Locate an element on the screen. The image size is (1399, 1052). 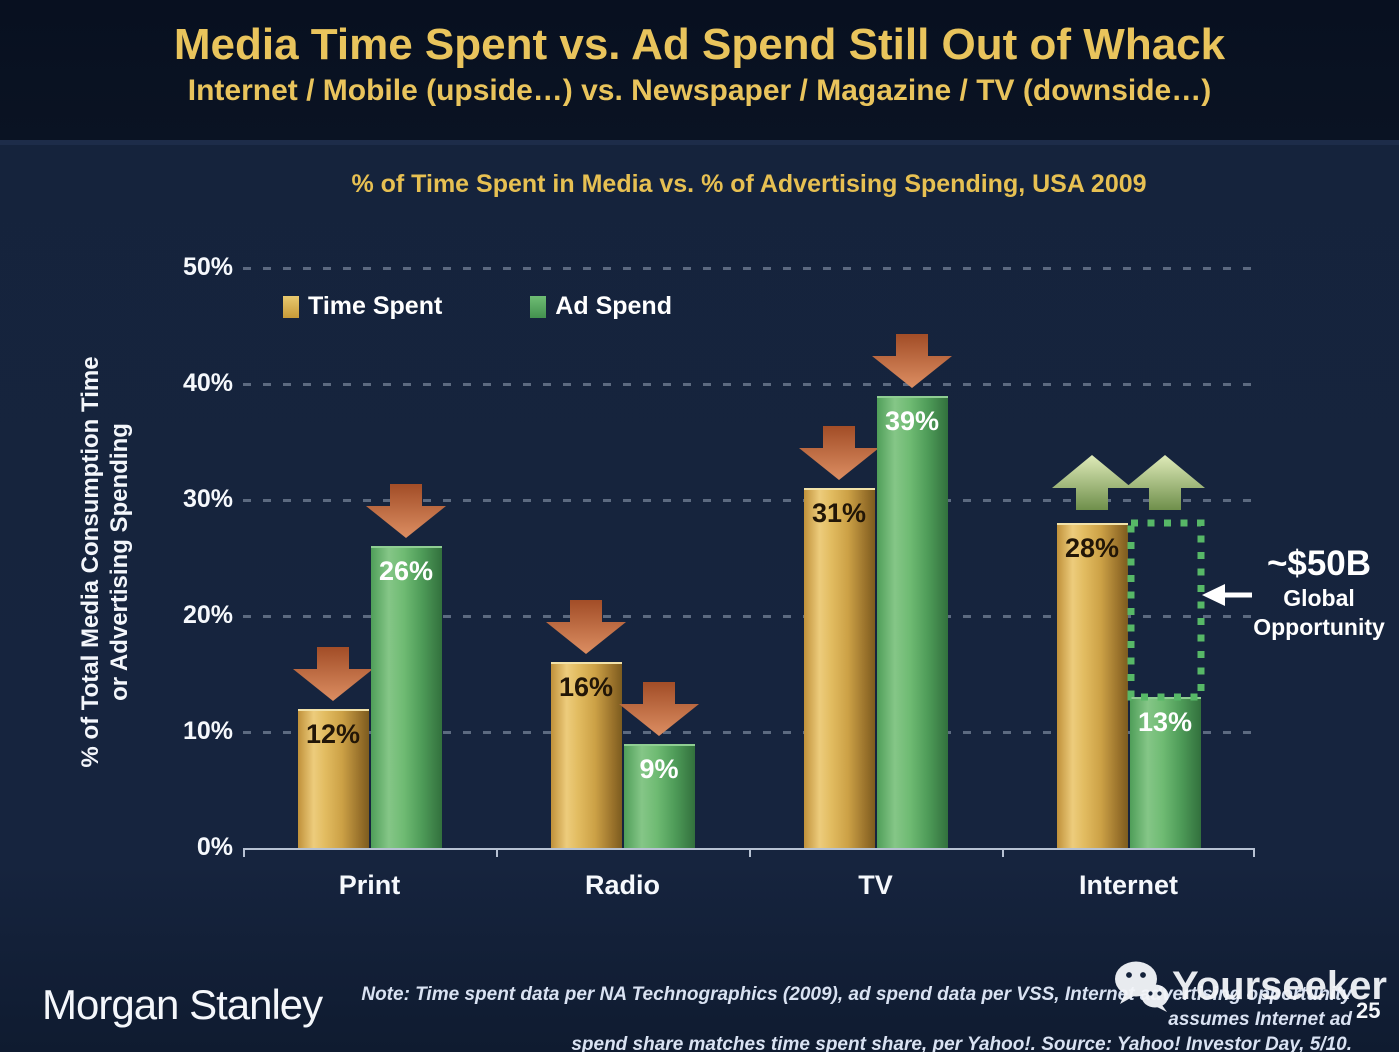
left-arrow-icon is located at coordinates (1228, 595).